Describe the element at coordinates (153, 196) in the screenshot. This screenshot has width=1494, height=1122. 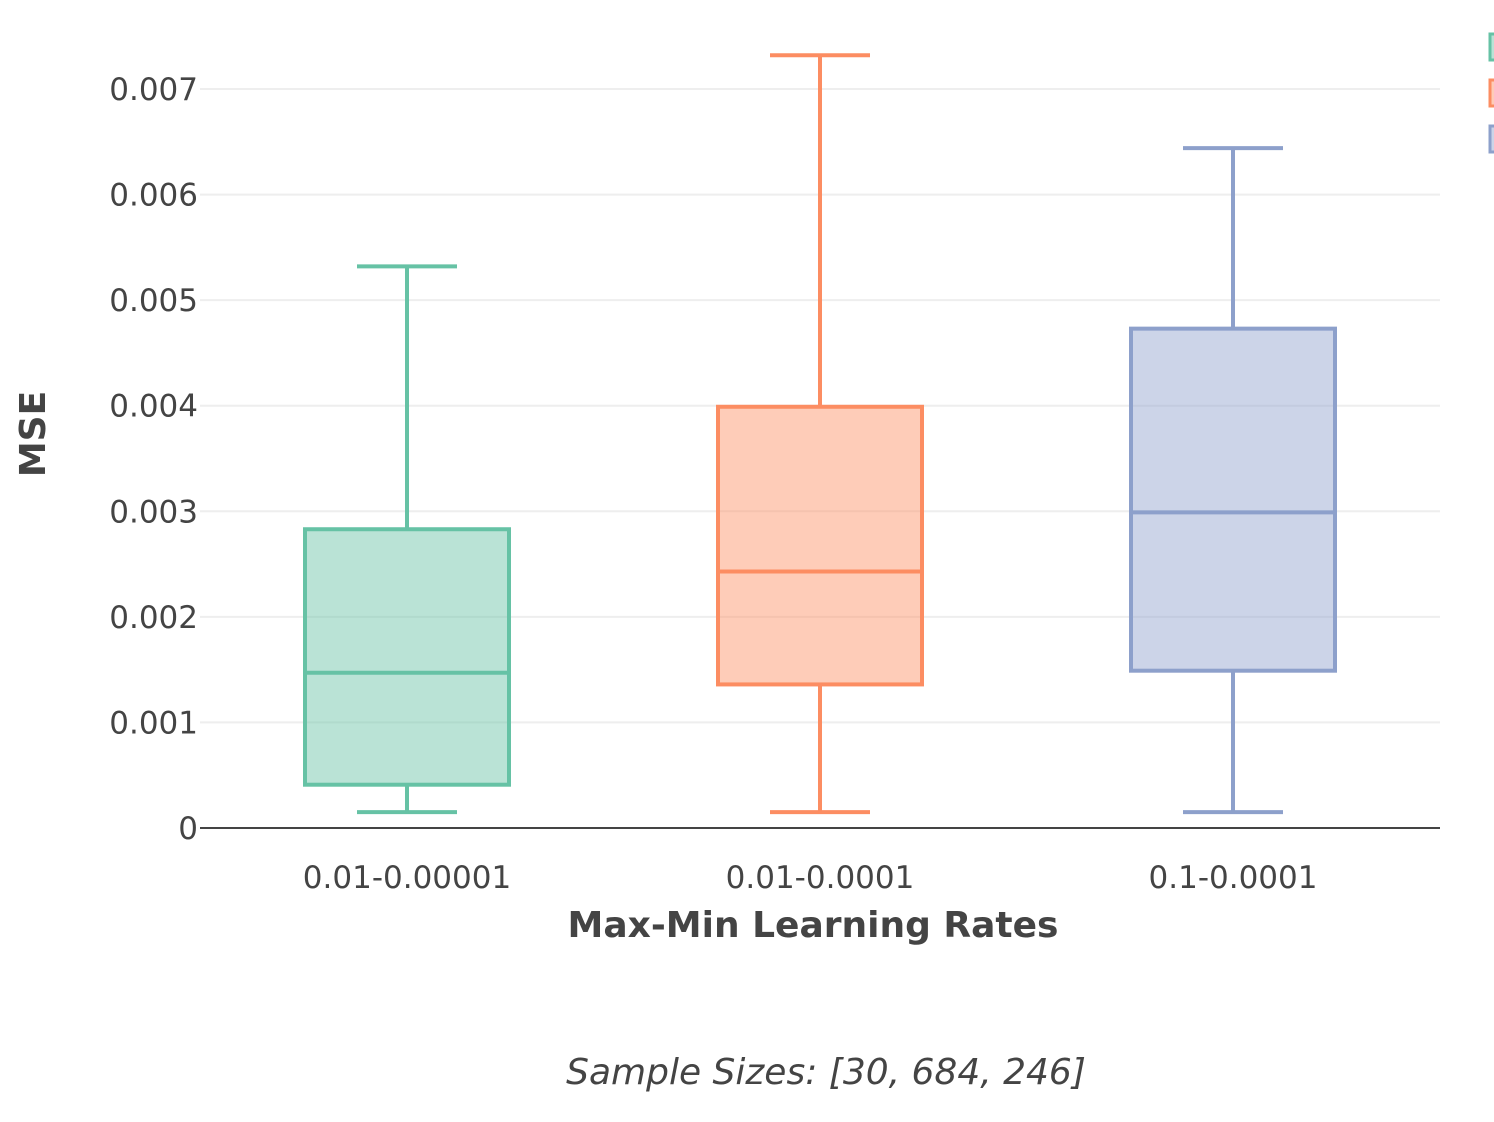
I see `y-tick-label: 0.006` at that location.